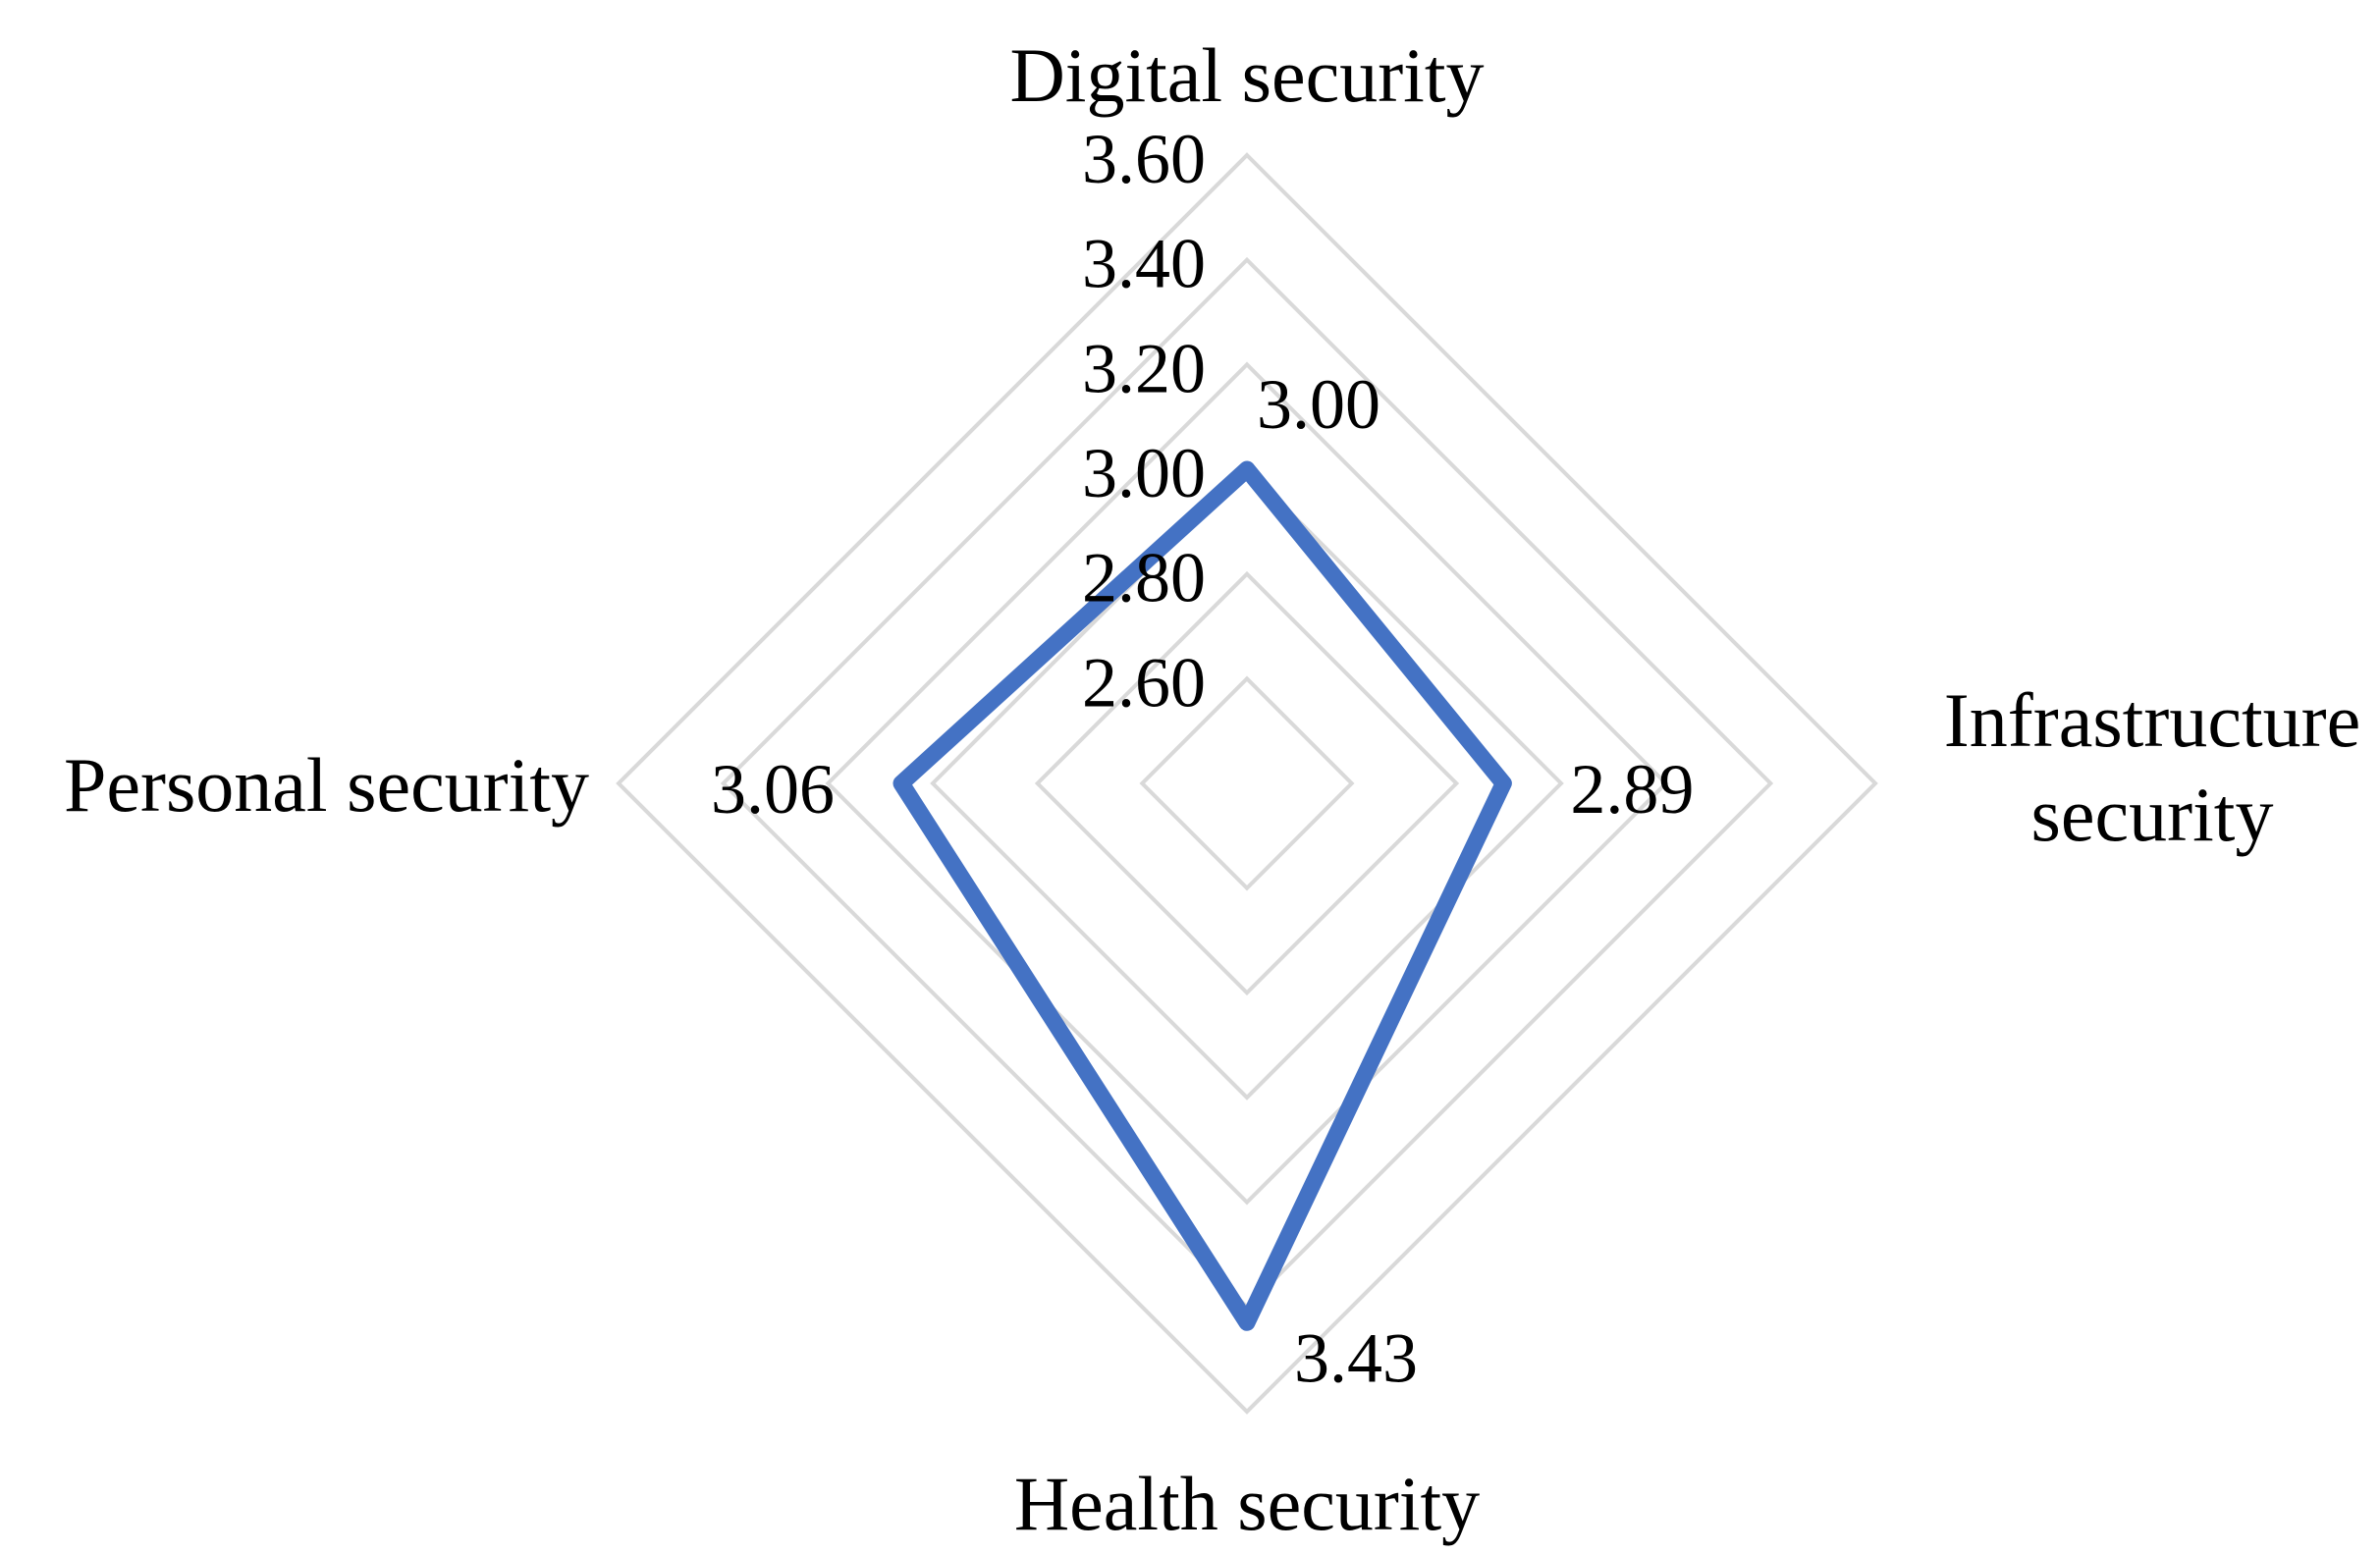  Describe the element at coordinates (1144, 159) in the screenshot. I see `tick-label: 3.60` at that location.